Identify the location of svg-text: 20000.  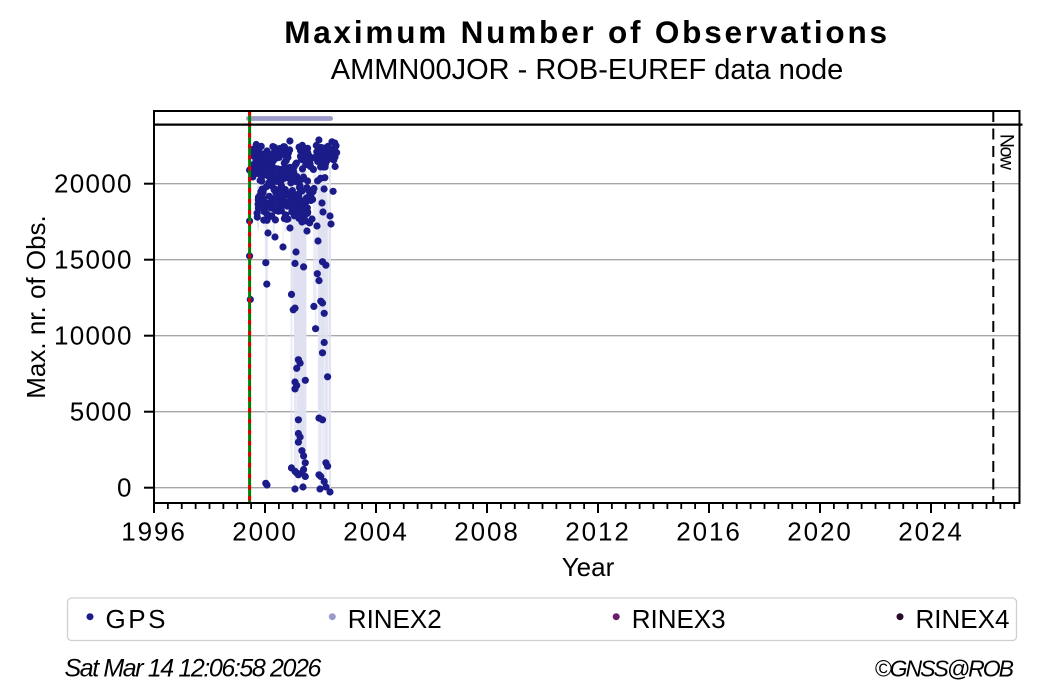
(93, 184).